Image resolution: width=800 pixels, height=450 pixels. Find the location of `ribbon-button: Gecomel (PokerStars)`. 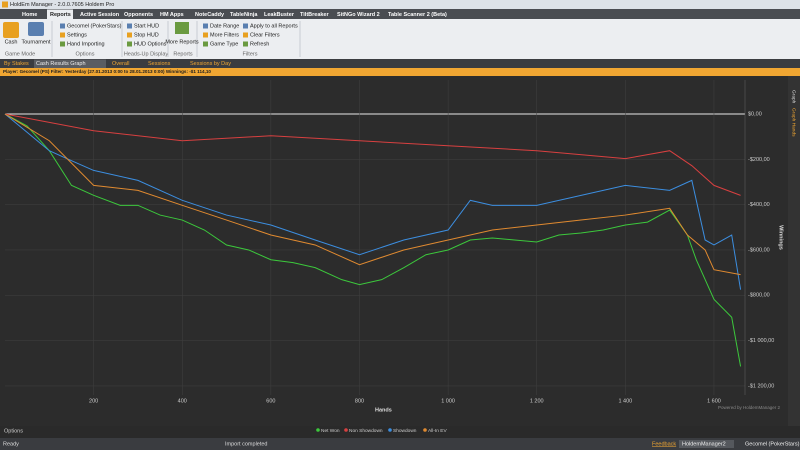

ribbon-button: Gecomel (PokerStars) is located at coordinates (94, 26).